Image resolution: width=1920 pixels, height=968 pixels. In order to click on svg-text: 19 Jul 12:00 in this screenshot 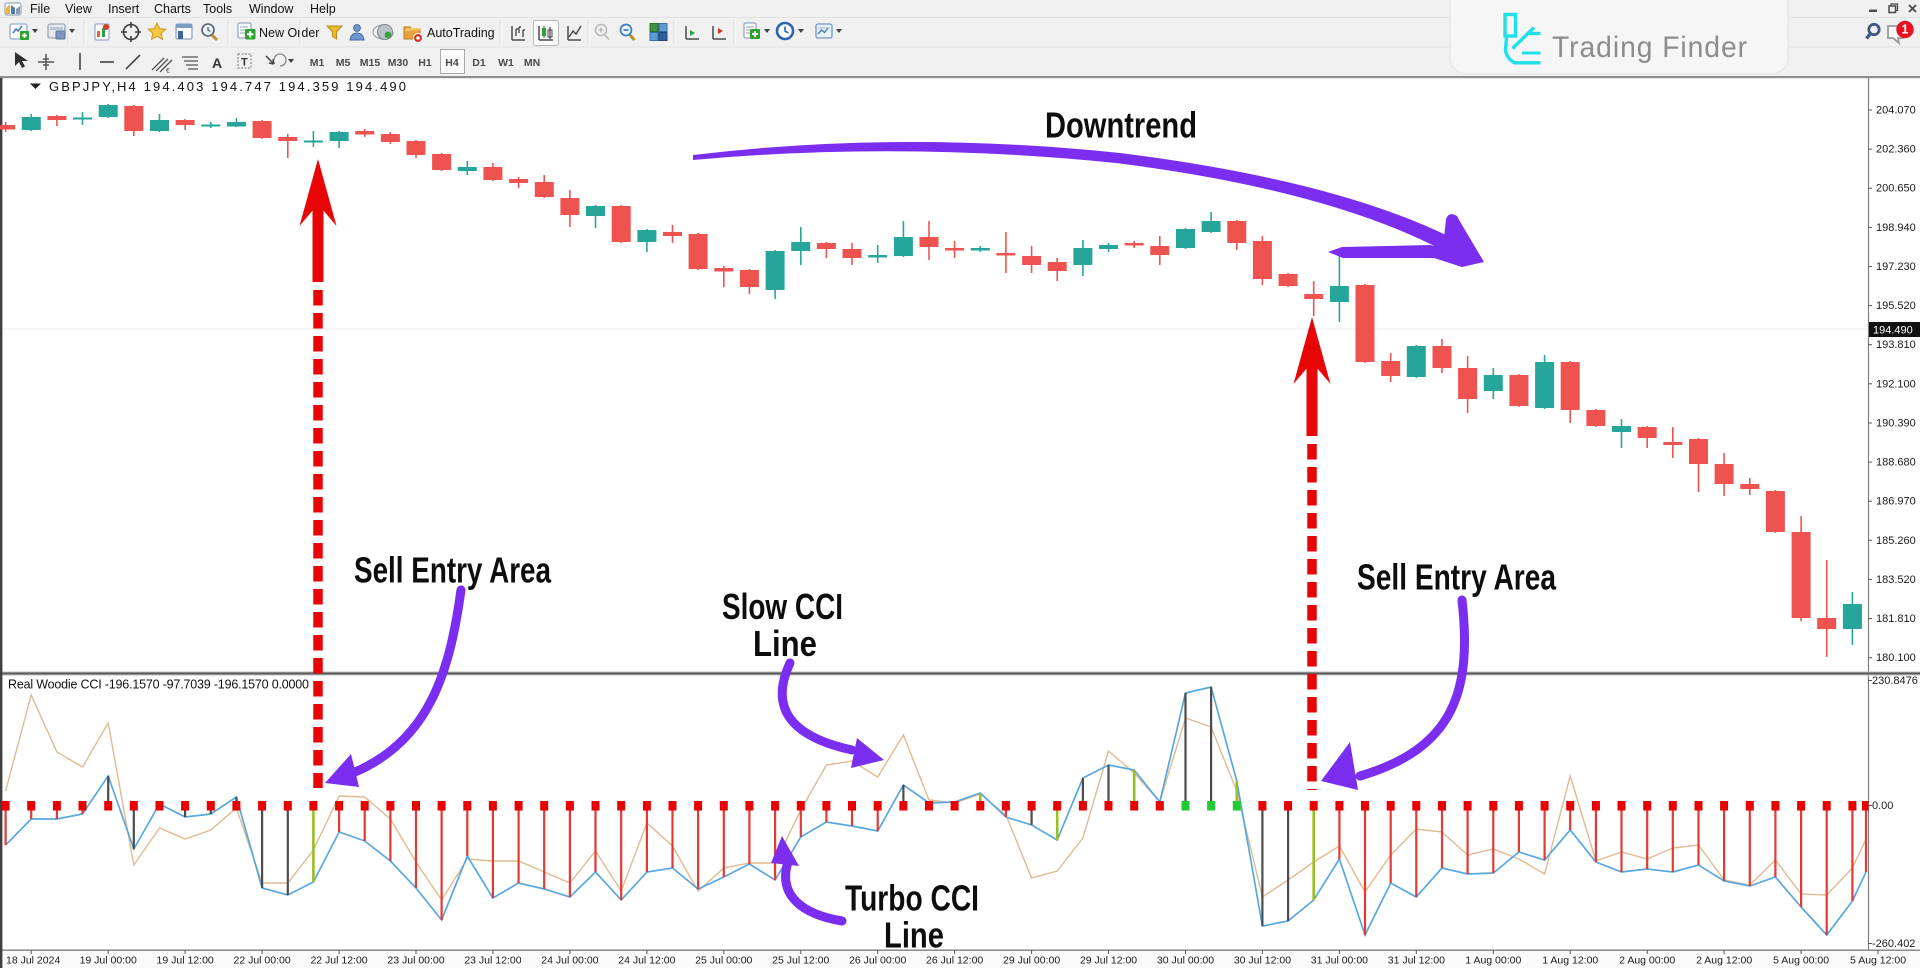, I will do `click(185, 961)`.